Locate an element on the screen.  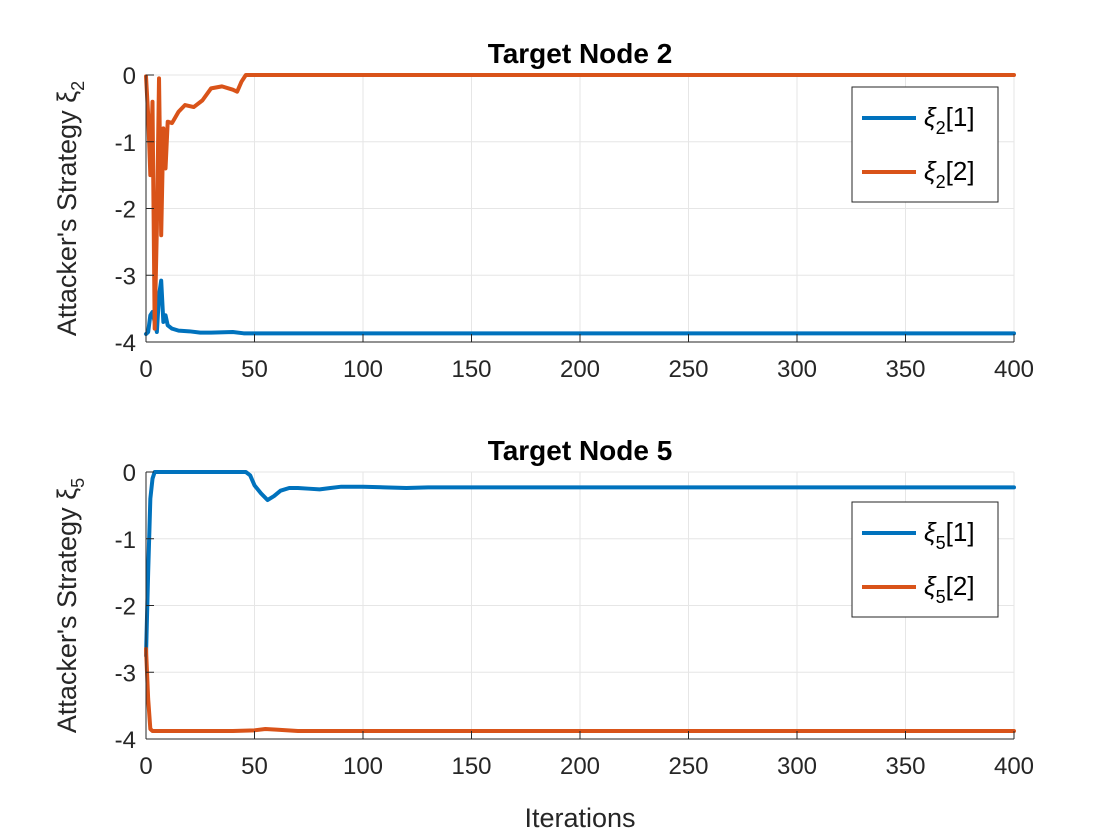
legend-label-2: ξ5[2] is located at coordinates (949, 589).